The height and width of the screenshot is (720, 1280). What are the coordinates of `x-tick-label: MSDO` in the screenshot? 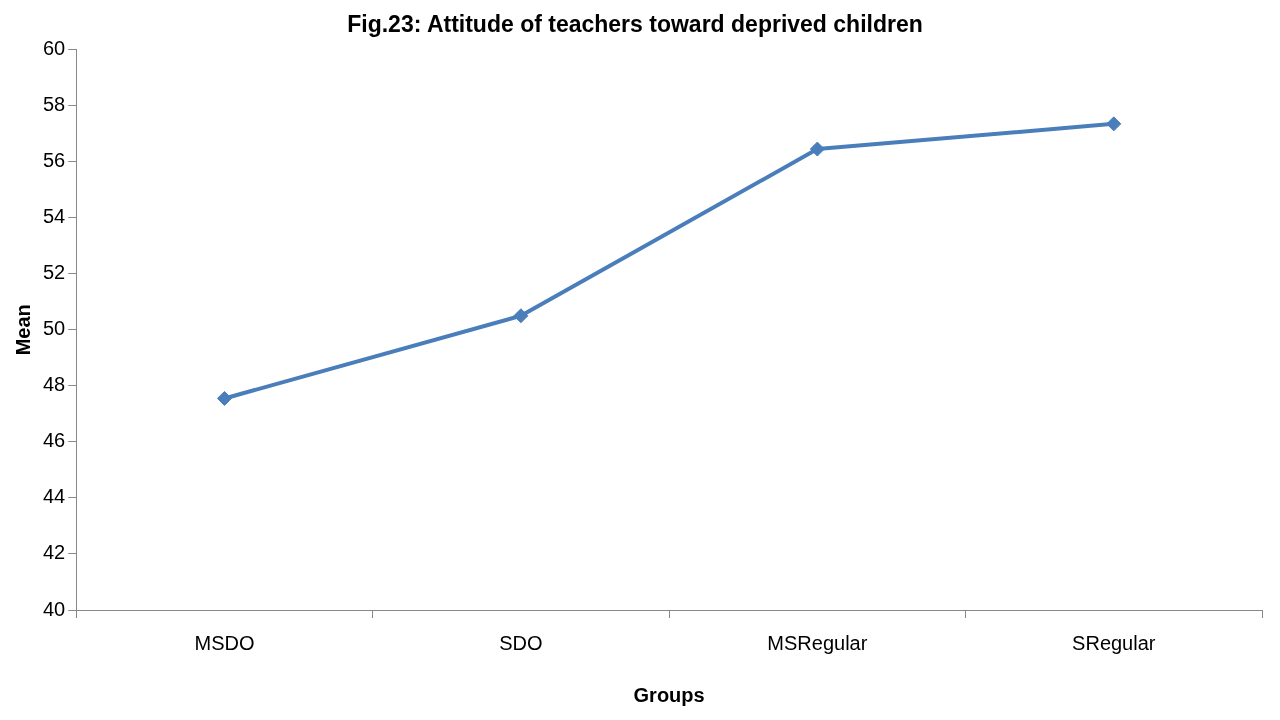 It's located at (224, 642).